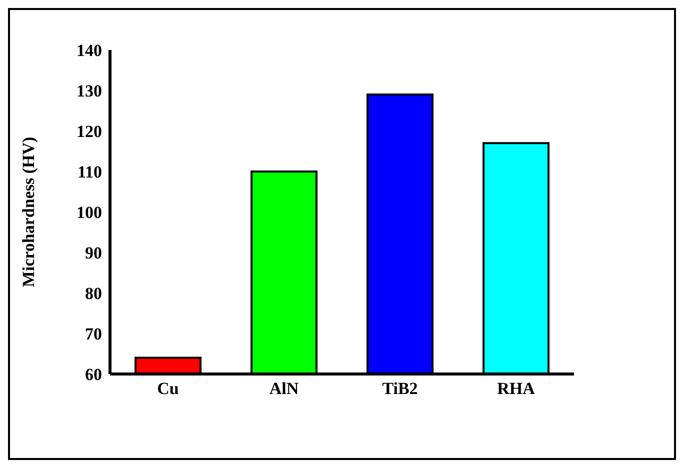  What do you see at coordinates (400, 388) in the screenshot?
I see `x-tick-label: TiB2` at bounding box center [400, 388].